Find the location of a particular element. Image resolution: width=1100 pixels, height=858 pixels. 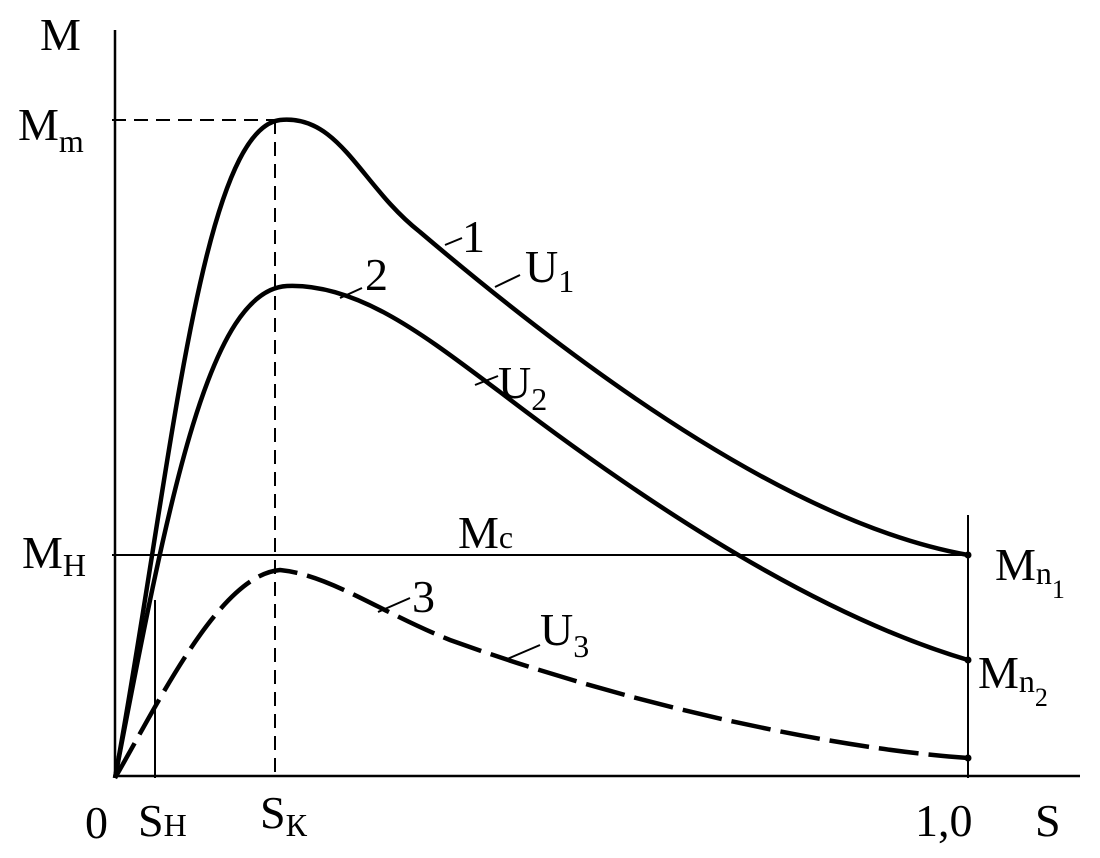

subscript: c is located at coordinates (506, 537).